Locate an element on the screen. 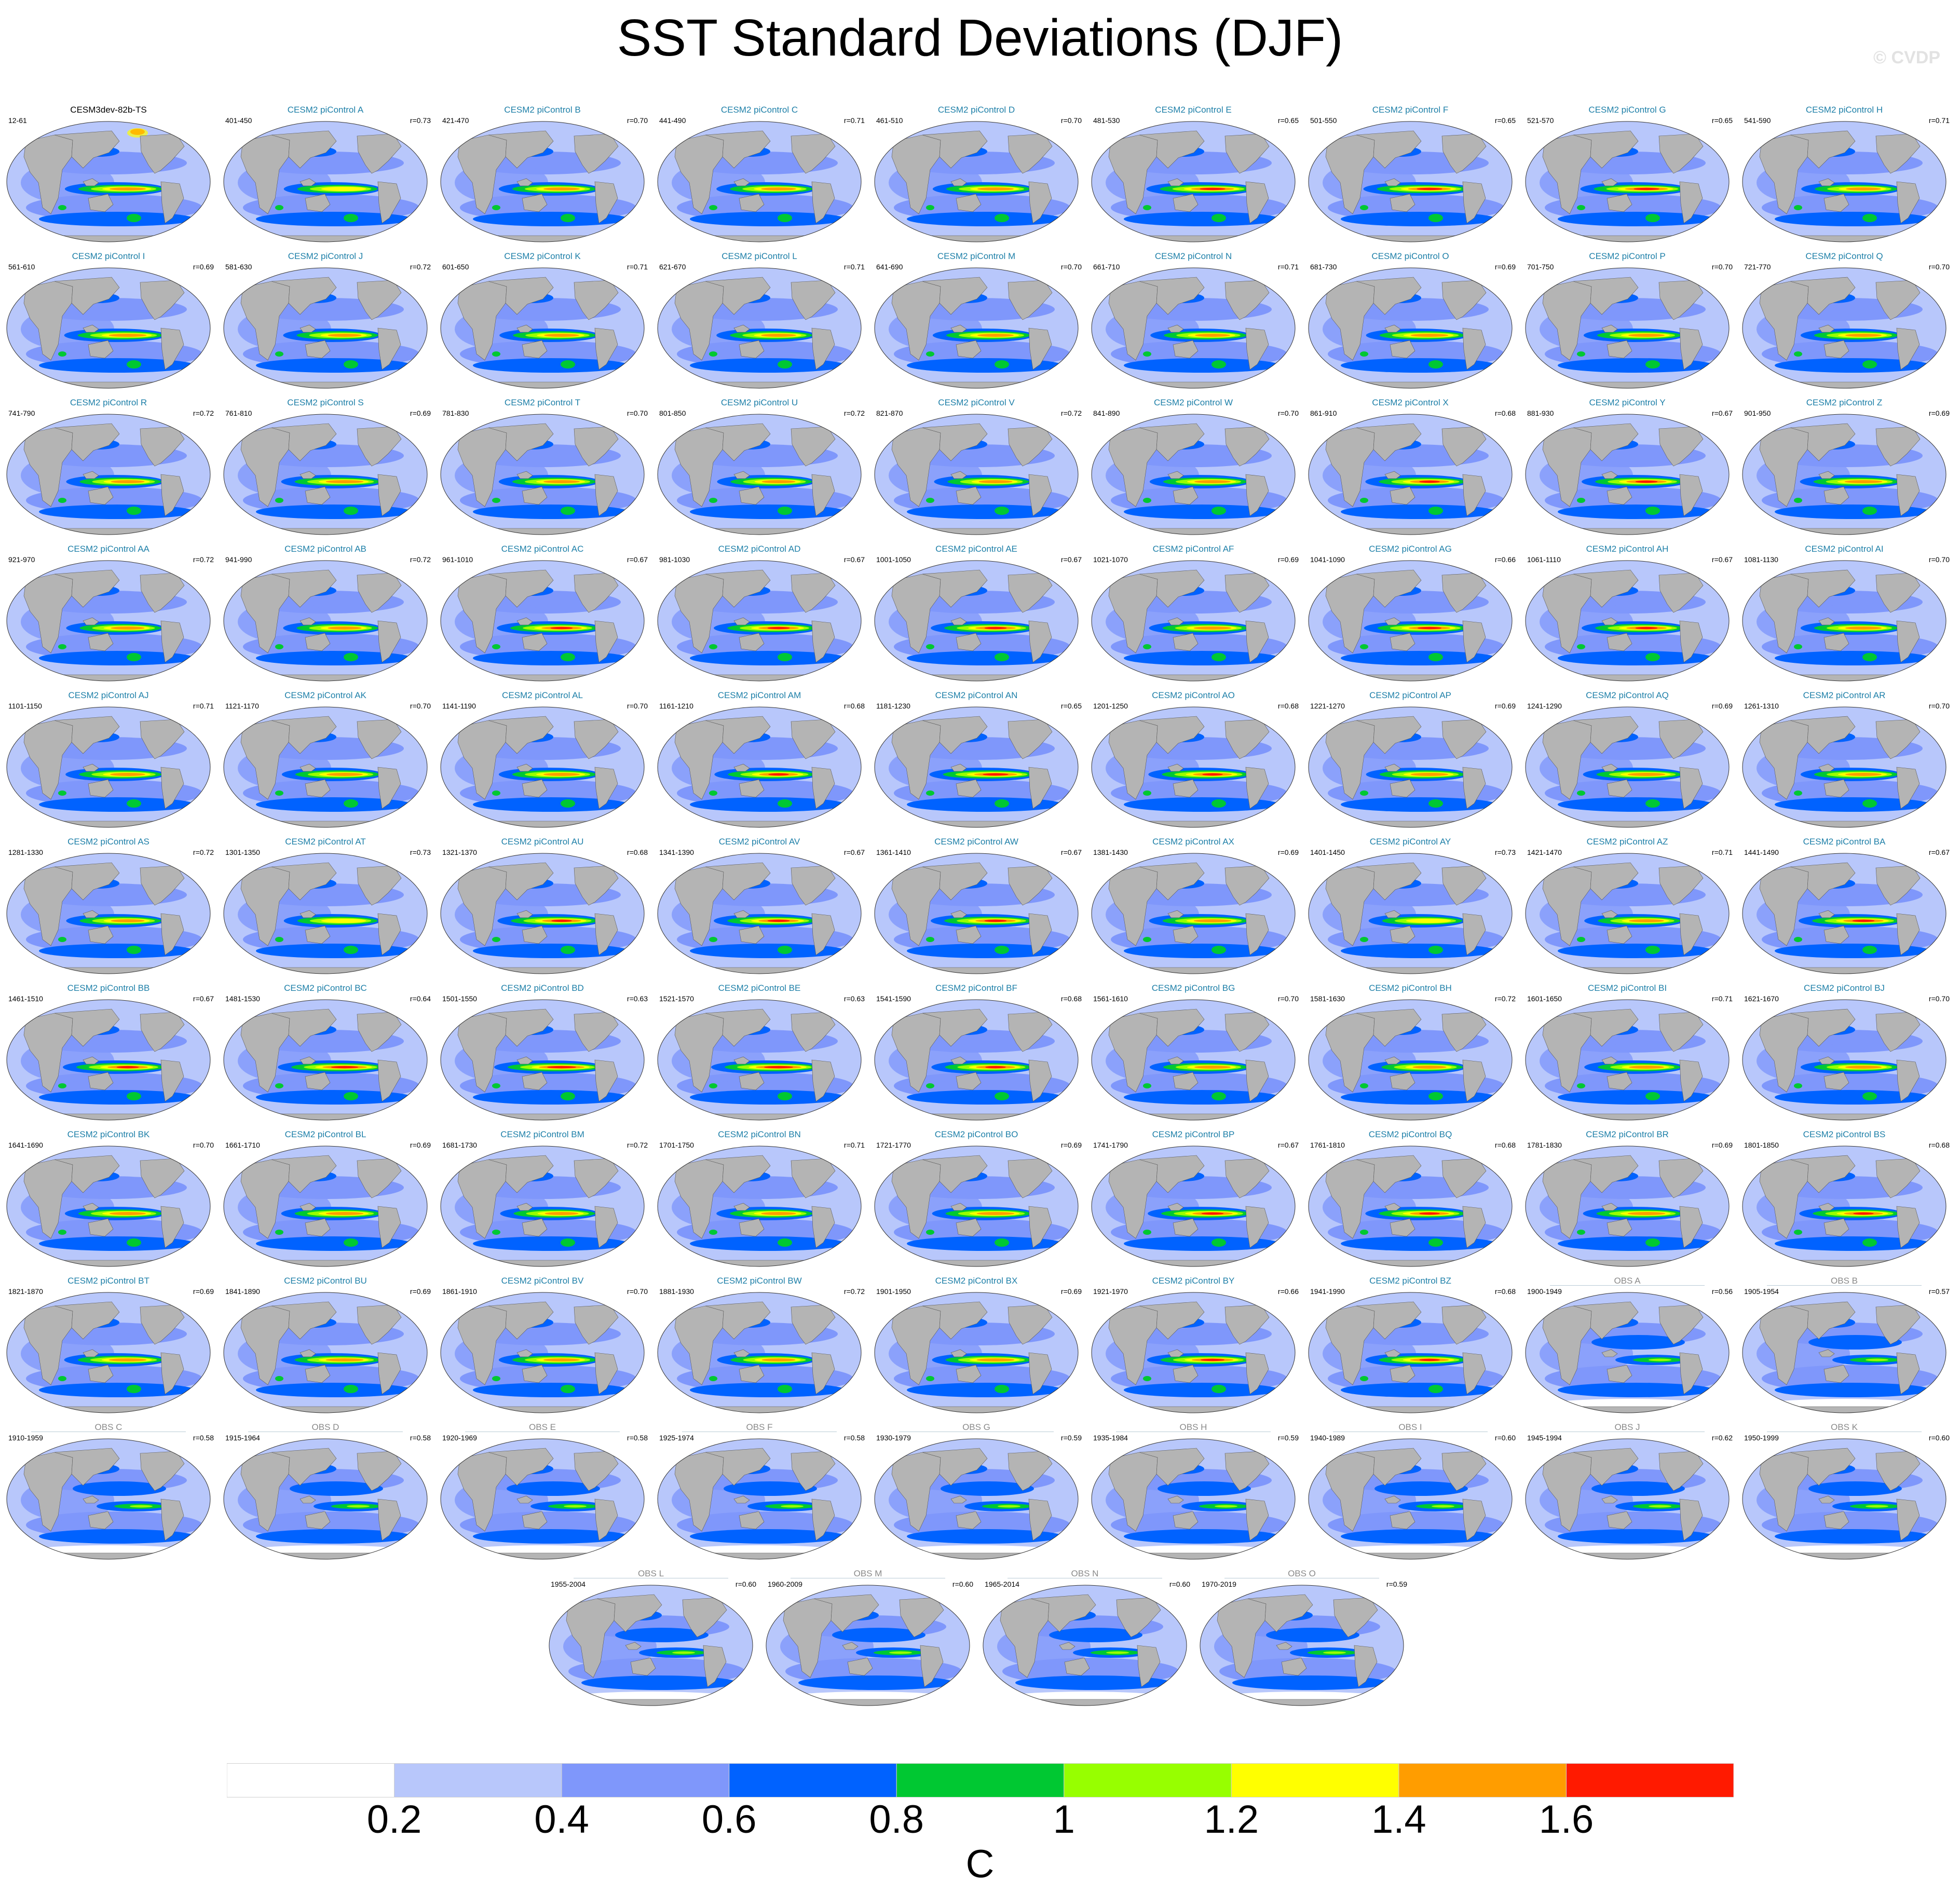 The height and width of the screenshot is (1894, 1960). panel-years: 1701-1750 is located at coordinates (676, 1145).